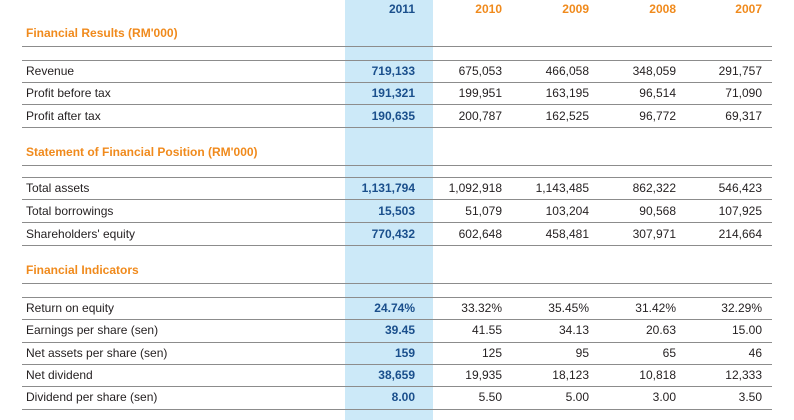 This screenshot has width=794, height=420. What do you see at coordinates (748, 9) in the screenshot?
I see `year-header-2007: 2007` at bounding box center [748, 9].